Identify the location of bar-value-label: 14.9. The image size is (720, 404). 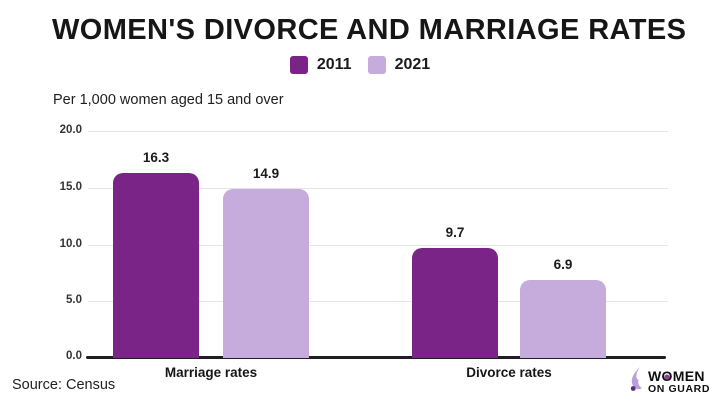
(266, 173).